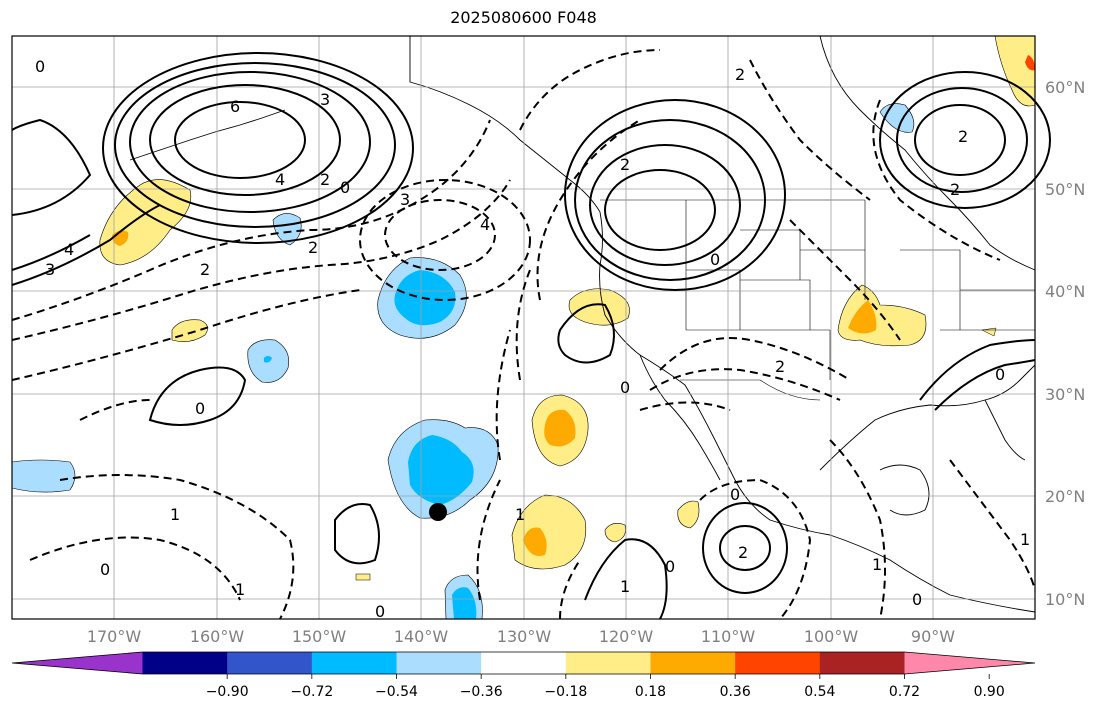 The image size is (1105, 712). Describe the element at coordinates (626, 636) in the screenshot. I see `lon-label: 120°W` at that location.